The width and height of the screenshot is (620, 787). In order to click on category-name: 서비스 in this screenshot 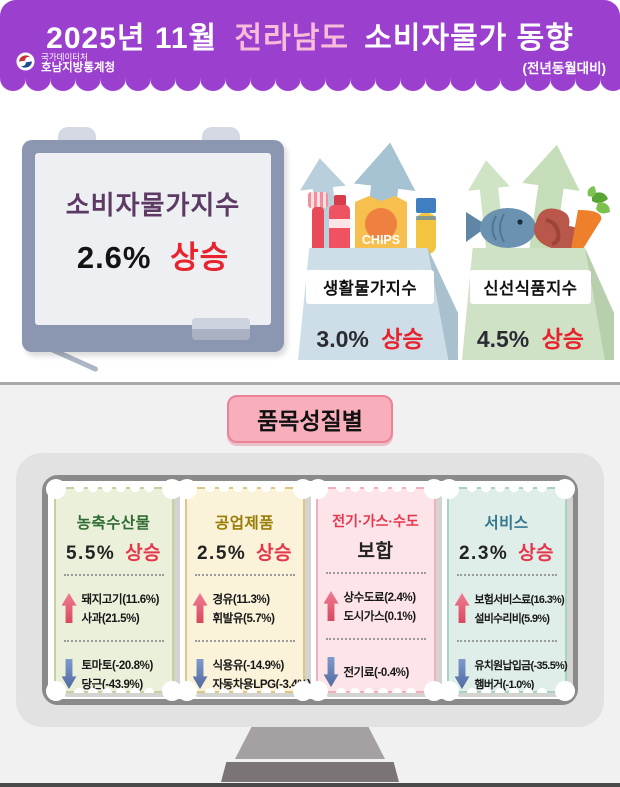, I will do `click(506, 523)`.